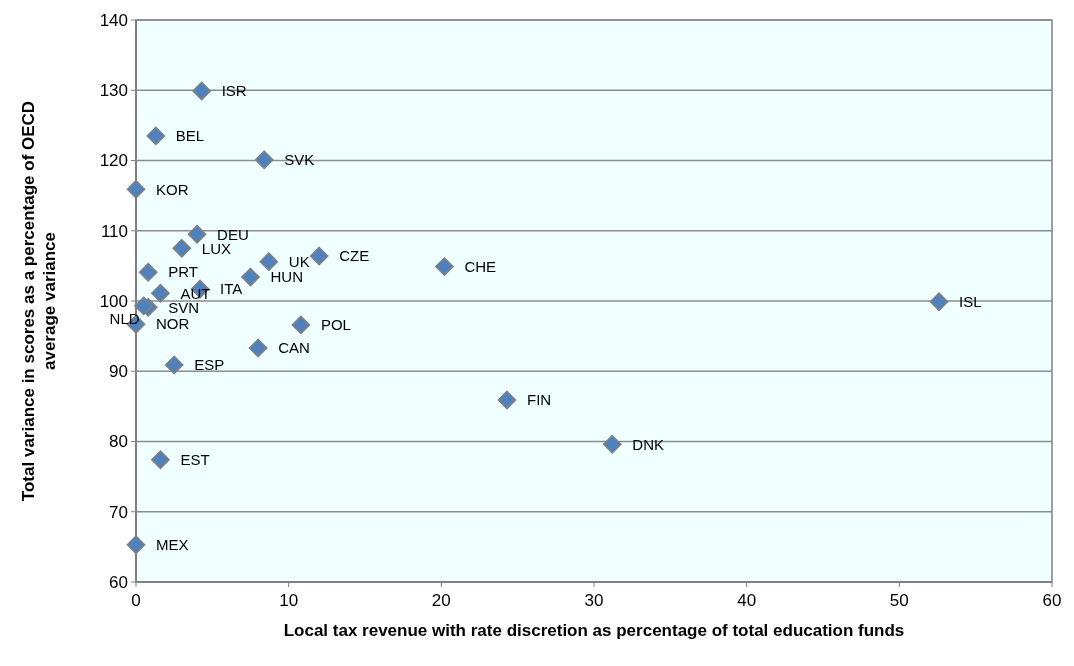  Describe the element at coordinates (286, 277) in the screenshot. I see `annotation: HUN` at that location.